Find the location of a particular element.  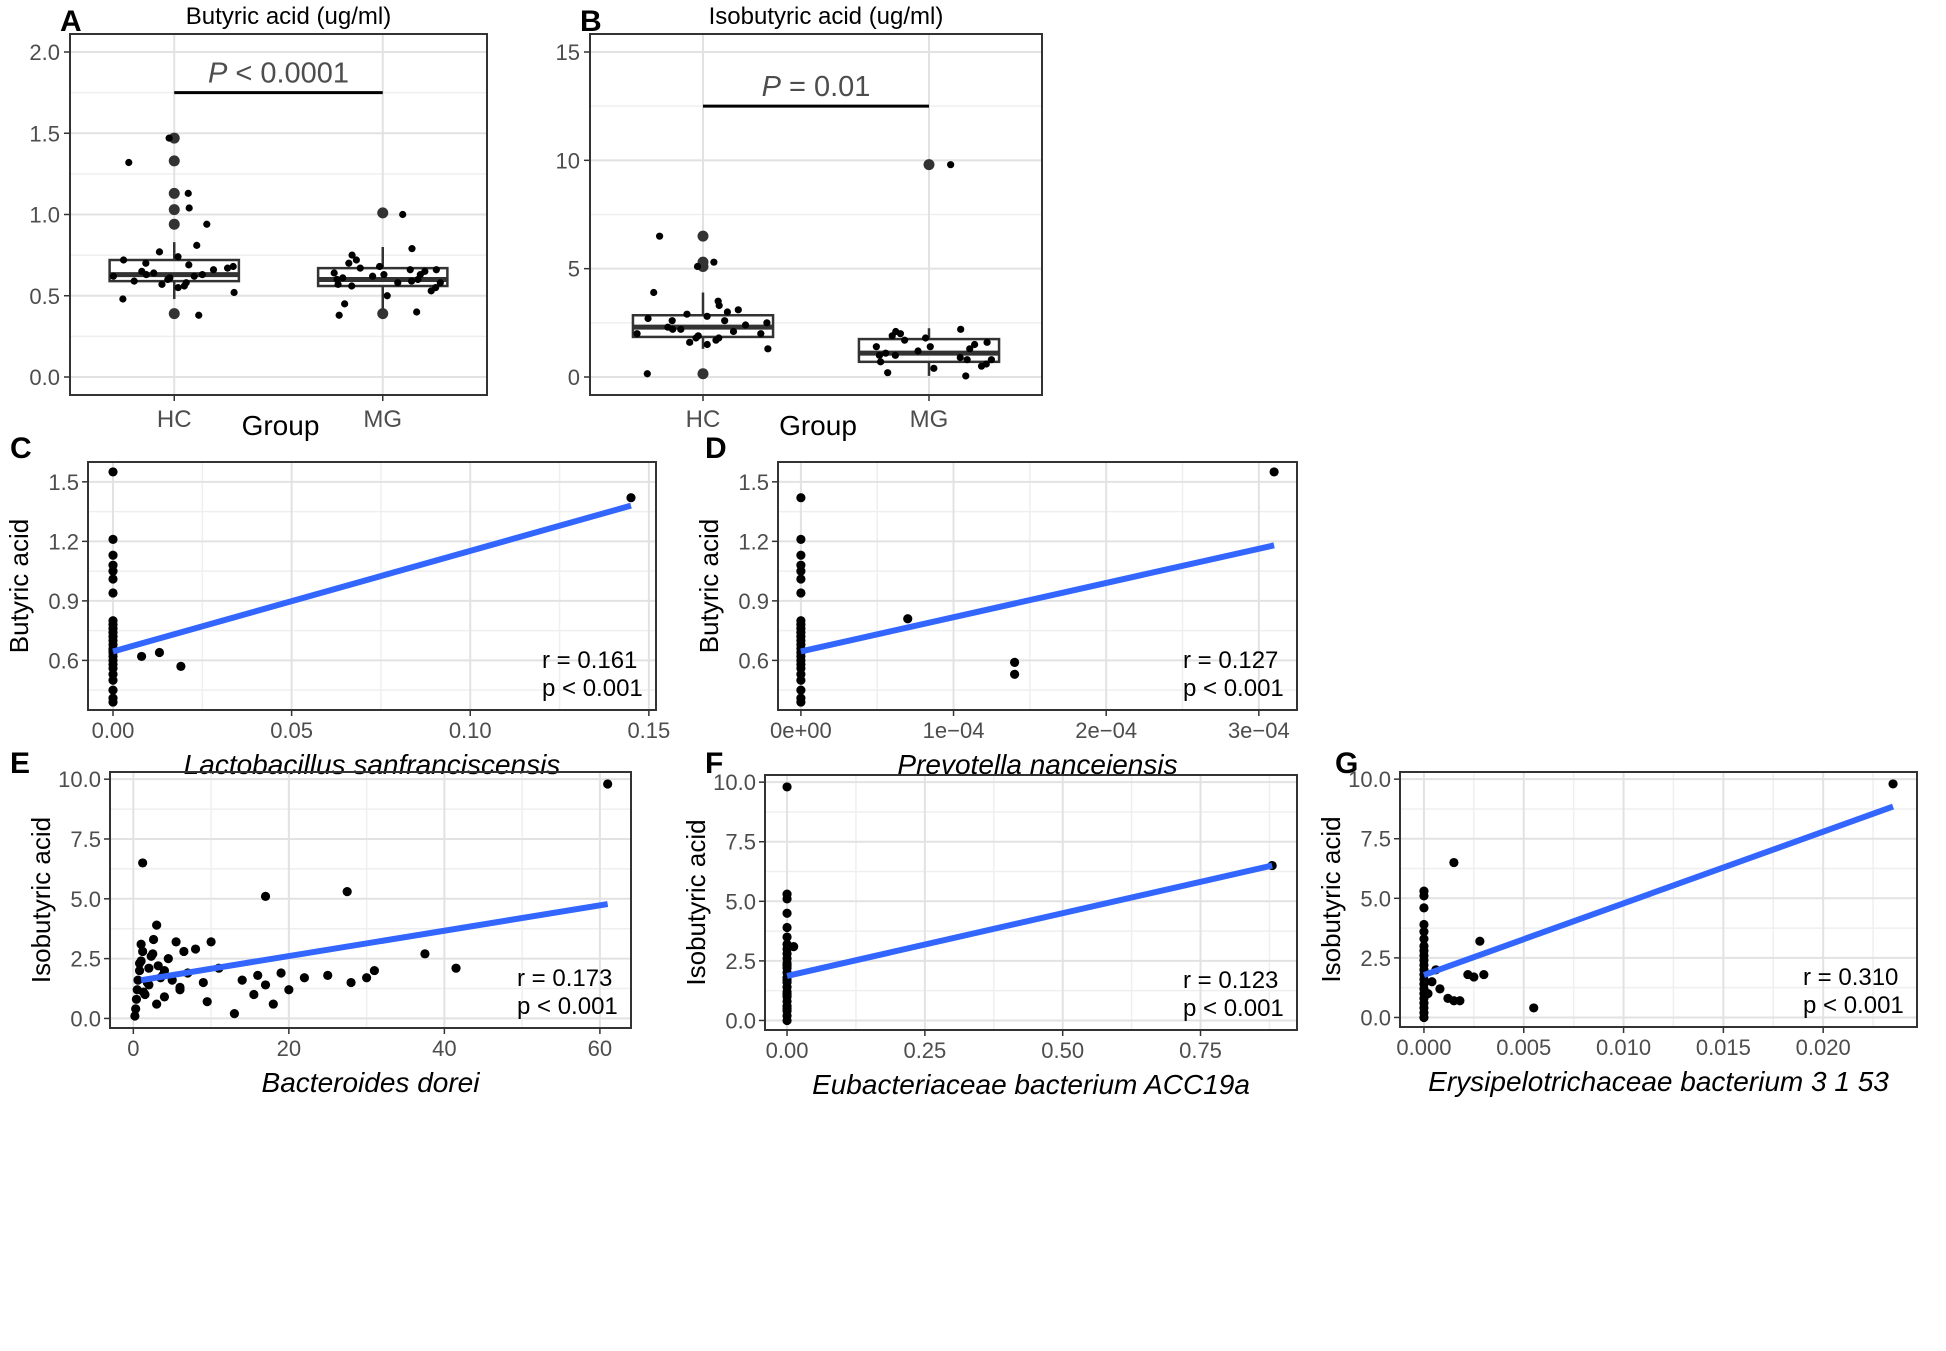

r-value-label: r = 0.310 is located at coordinates (1850, 977).